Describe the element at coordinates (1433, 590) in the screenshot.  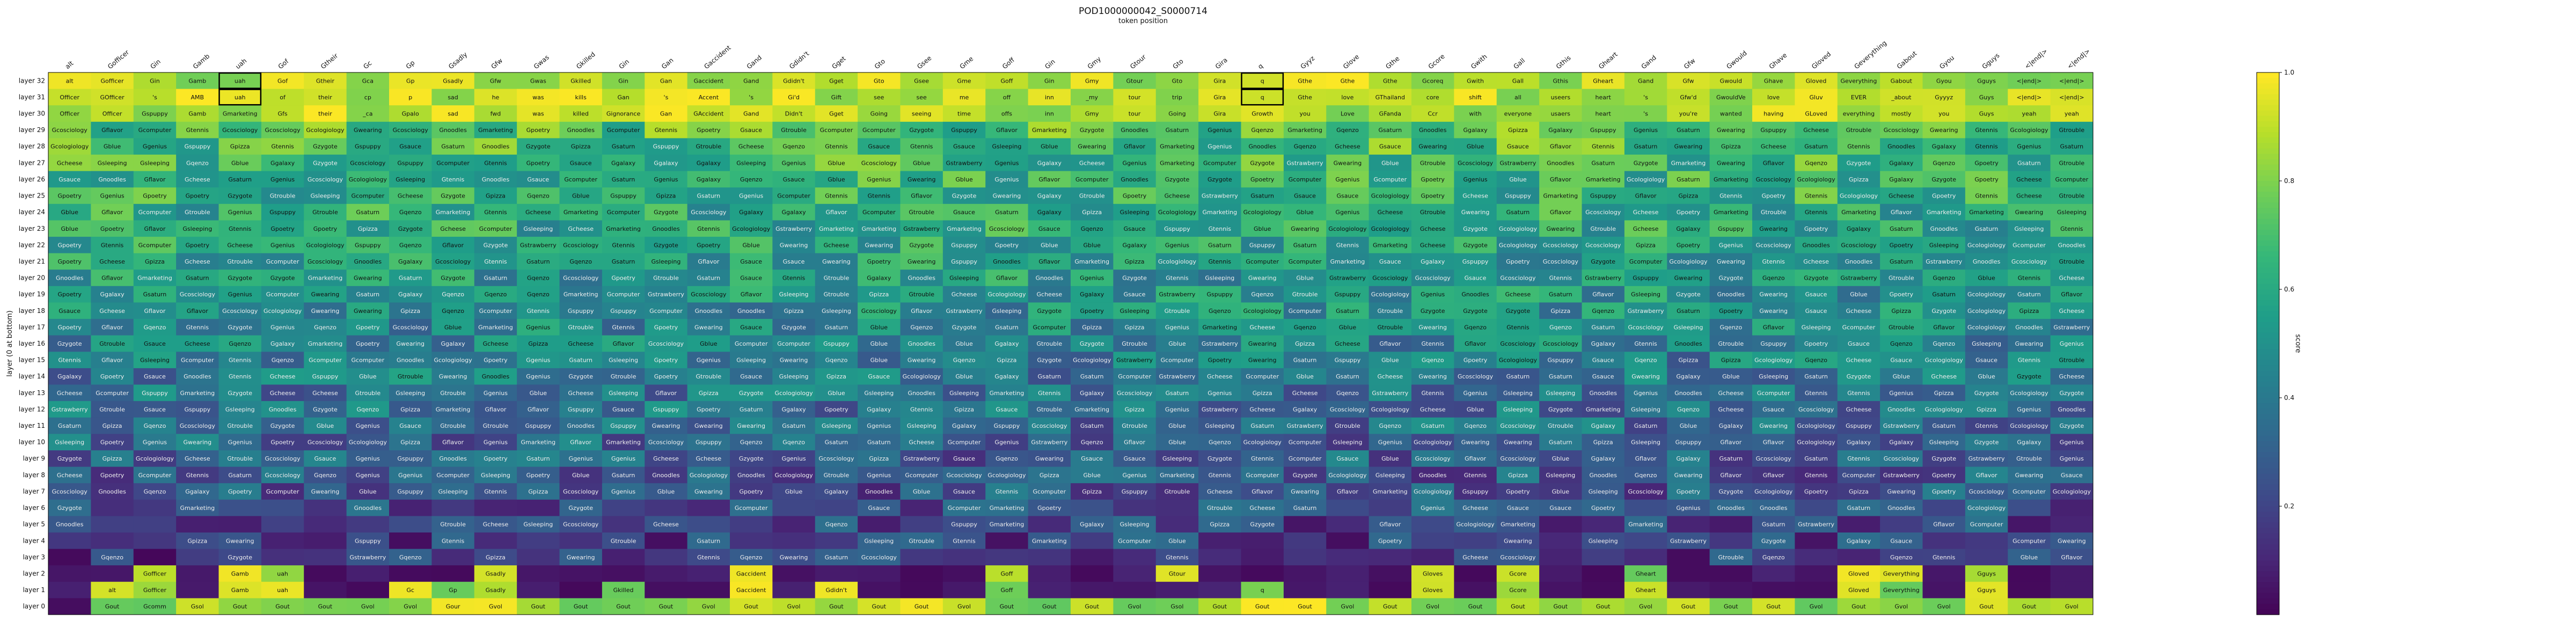
I see `cell-token-label: Gloves` at that location.